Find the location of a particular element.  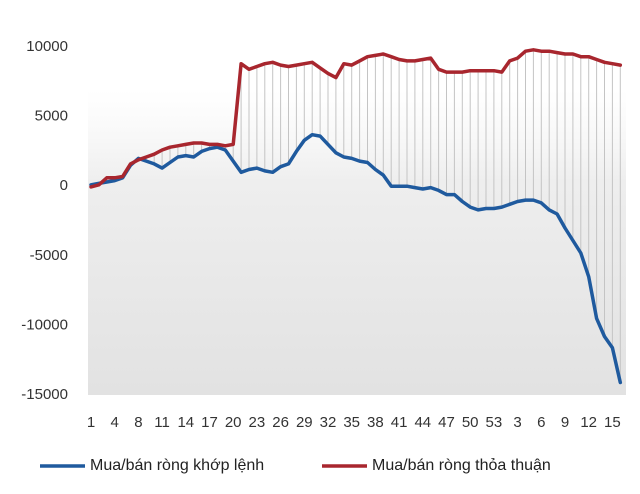

legend-label: Mua/bán ròng thỏa thuận is located at coordinates (461, 465).